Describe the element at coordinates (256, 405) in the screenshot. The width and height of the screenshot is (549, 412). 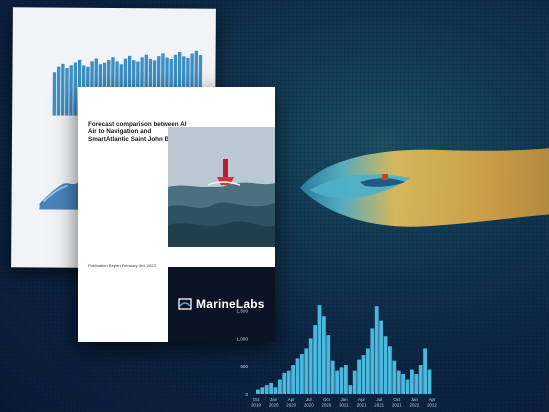
I see `histogram-x-tick: 2019` at that location.